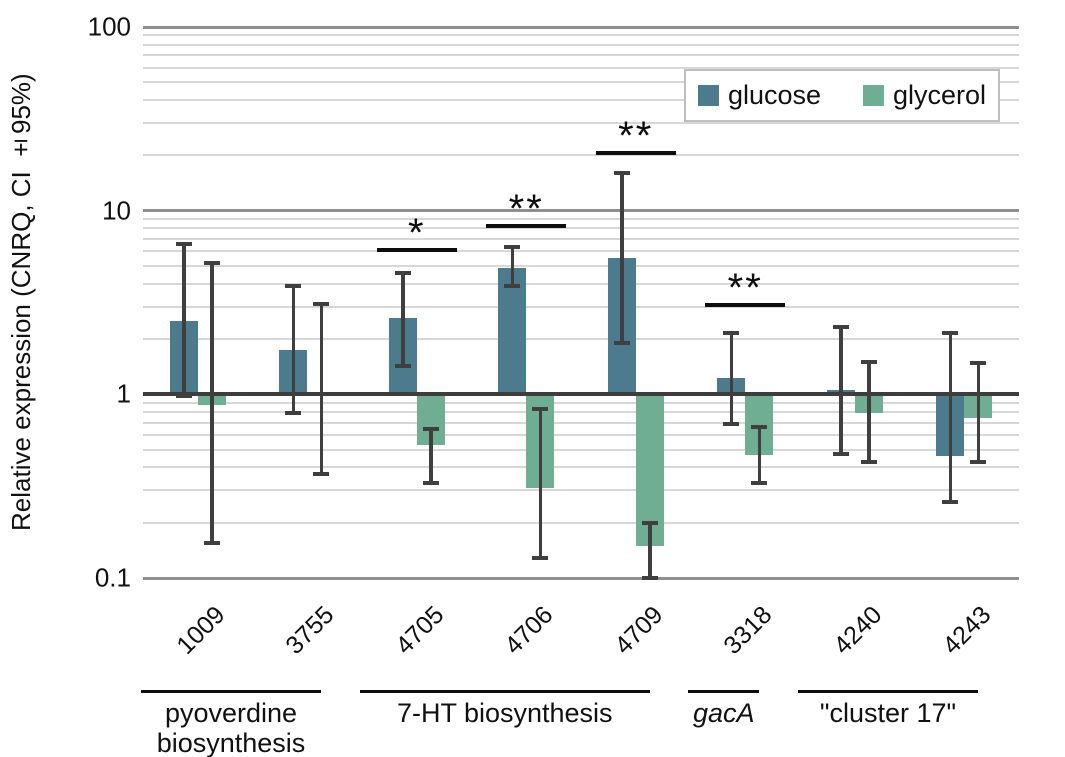 This screenshot has height=757, width=1065. Describe the element at coordinates (723, 713) in the screenshot. I see `group-label-2: gacA` at that location.